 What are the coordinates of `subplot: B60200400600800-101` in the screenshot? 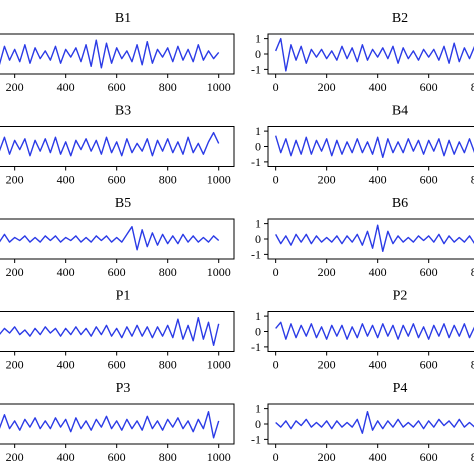 It's located at (362, 237).